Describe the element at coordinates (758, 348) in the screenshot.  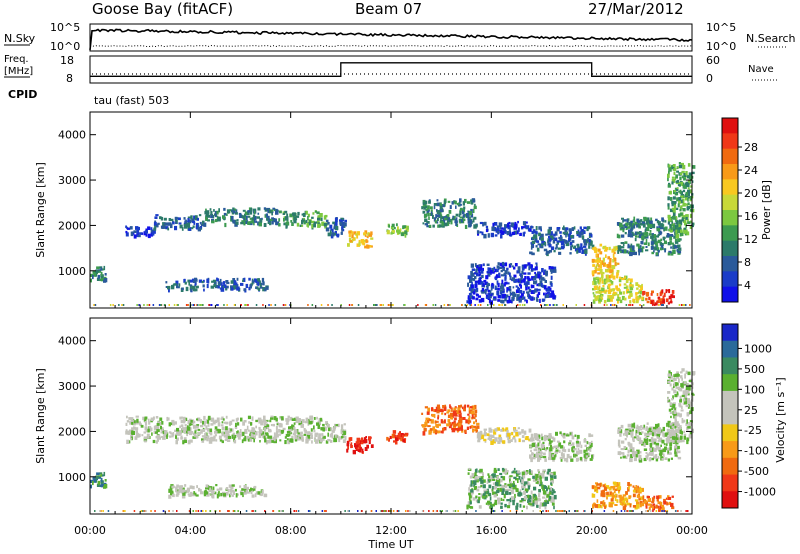
I see `colorbar-tick-label: 1000` at that location.